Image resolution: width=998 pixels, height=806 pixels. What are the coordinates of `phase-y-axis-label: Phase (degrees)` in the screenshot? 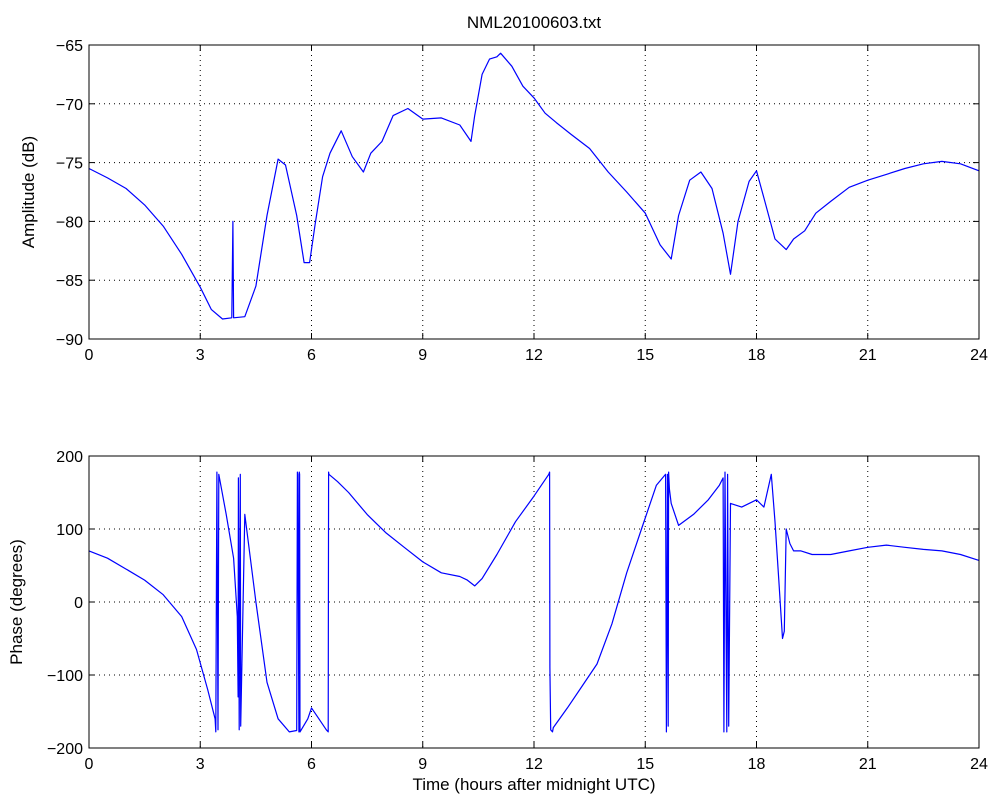 It's located at (16, 602).